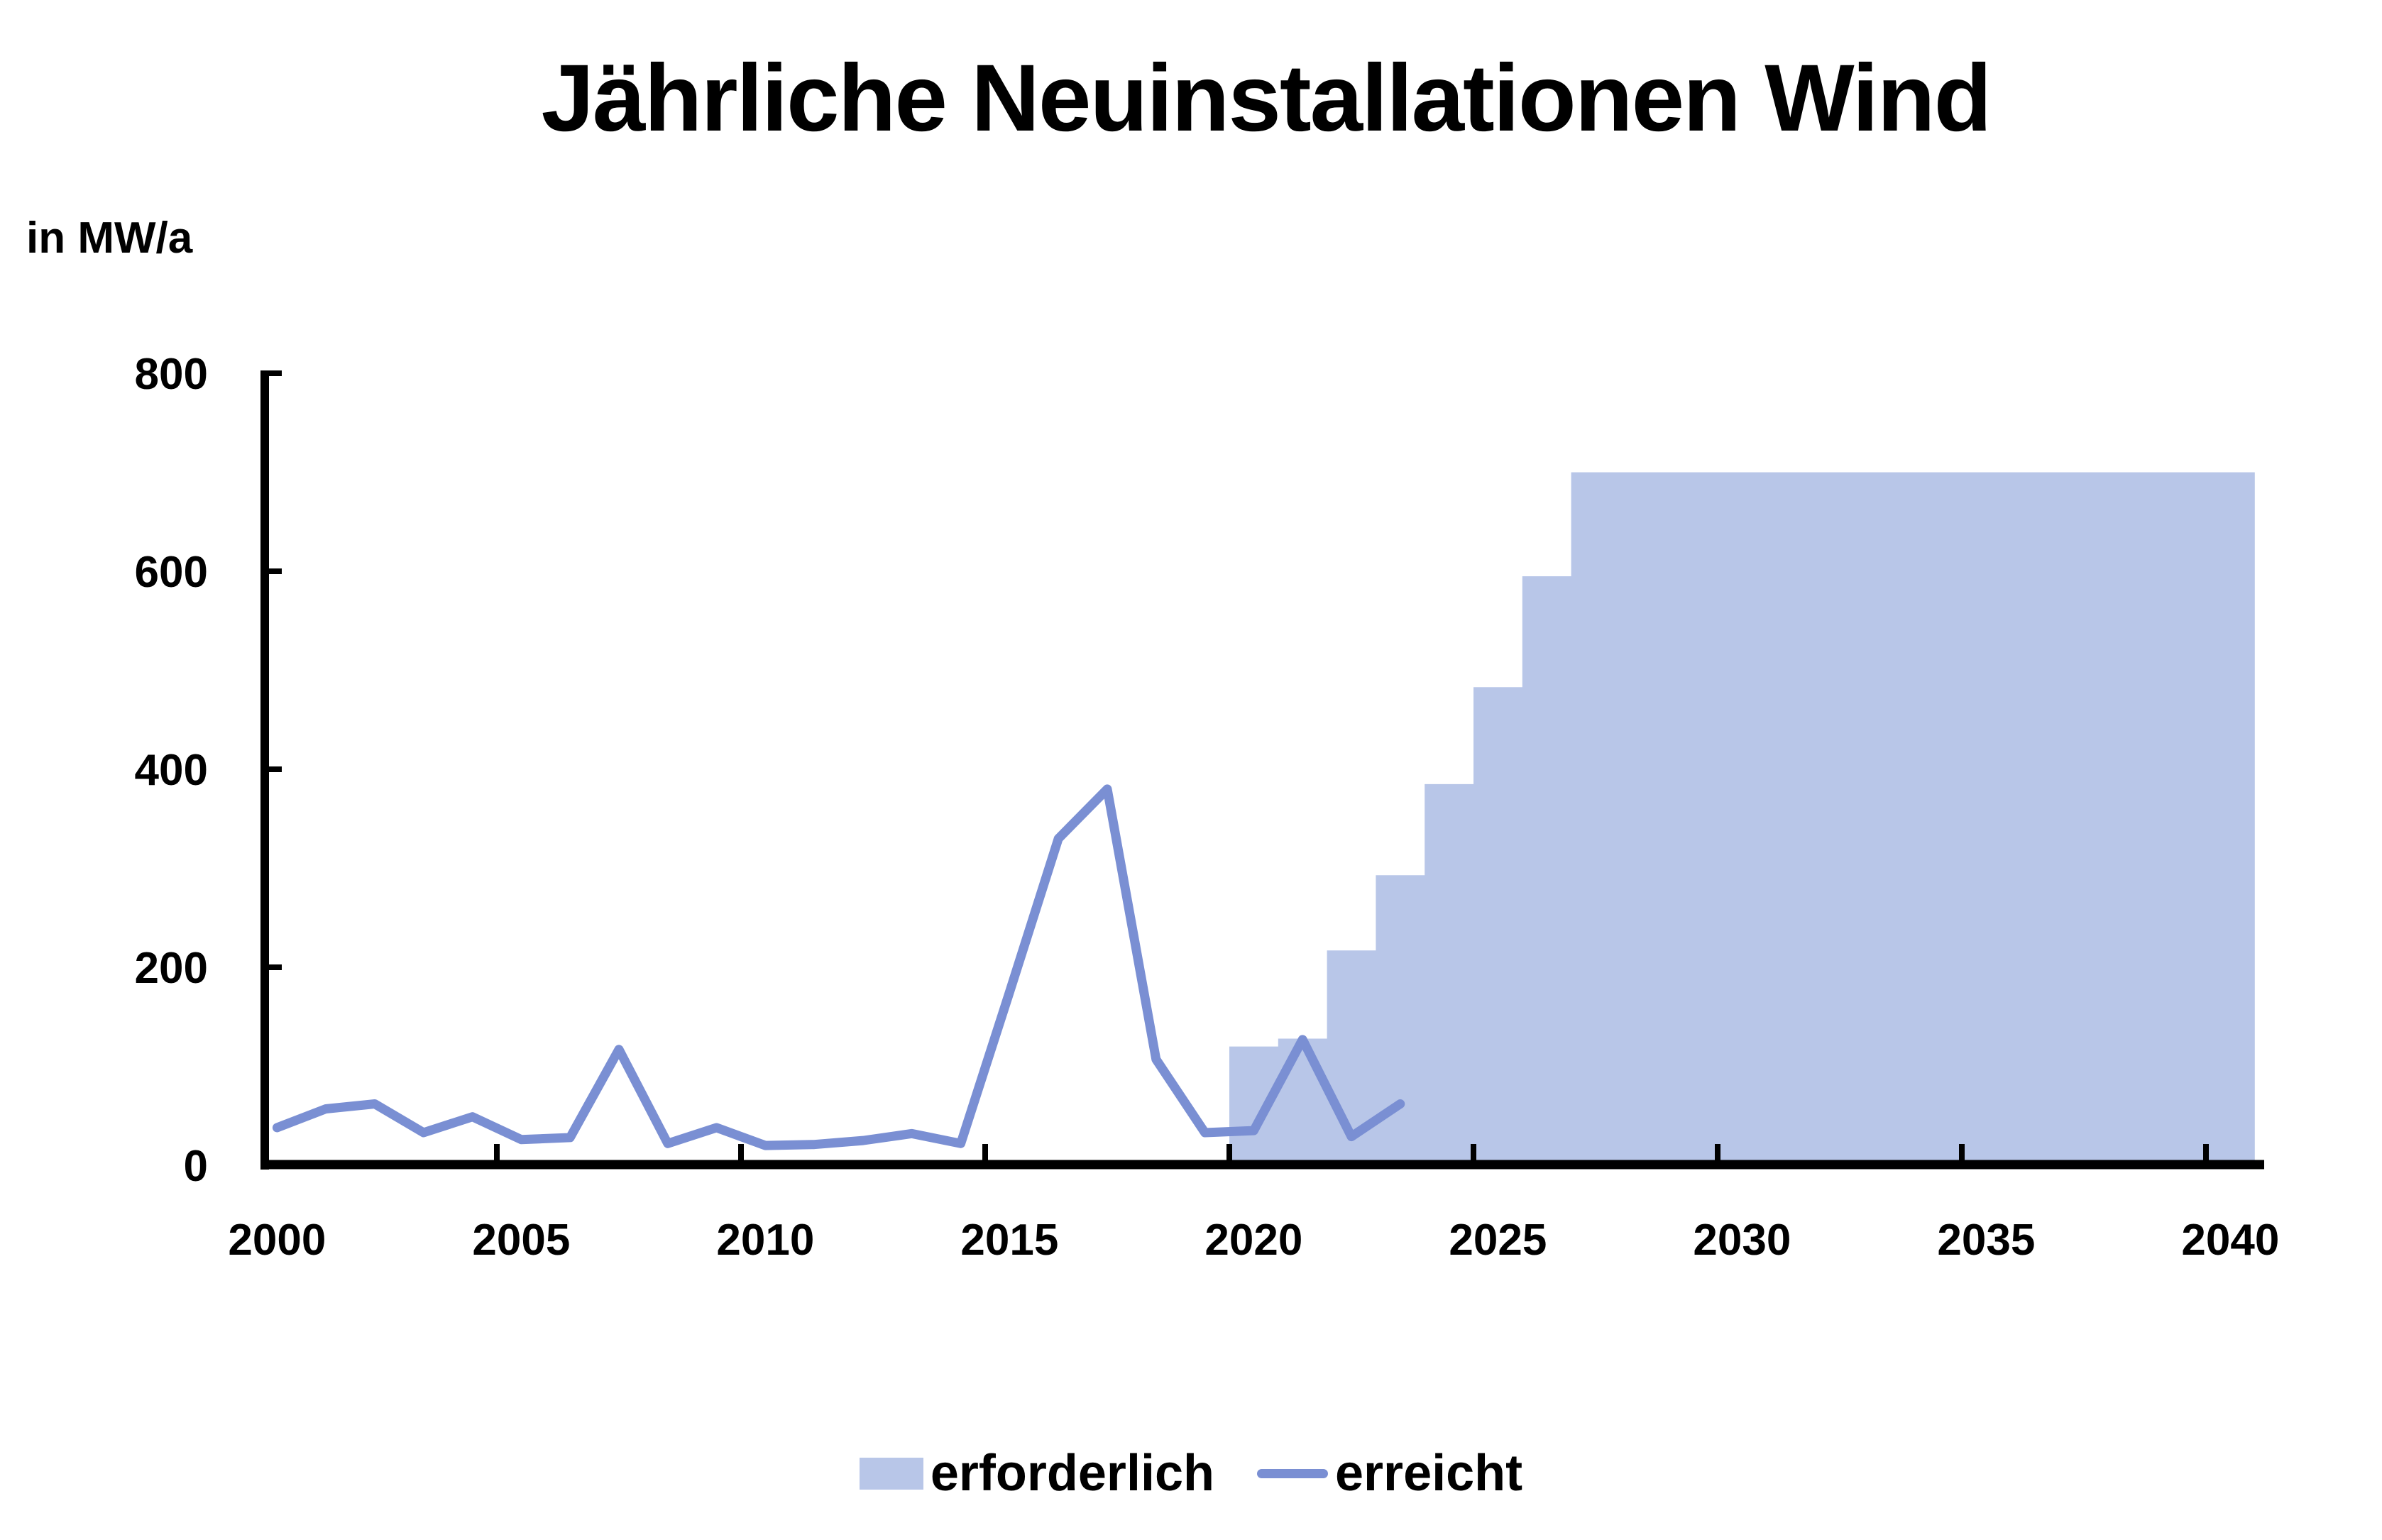 This screenshot has width=2382, height=1540. What do you see at coordinates (765, 1240) in the screenshot?
I see `x-tick-label: 2010` at bounding box center [765, 1240].